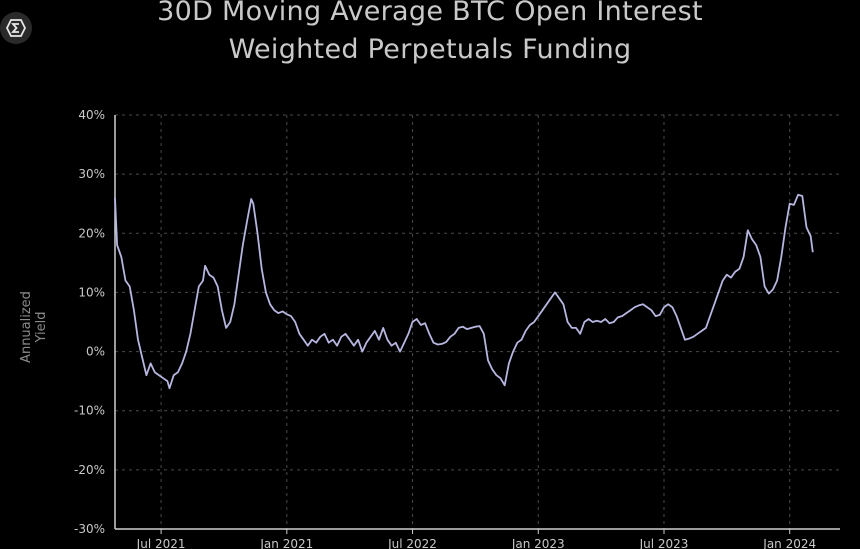  Describe the element at coordinates (161, 543) in the screenshot. I see `x-tick-label: Jul 2021` at that location.